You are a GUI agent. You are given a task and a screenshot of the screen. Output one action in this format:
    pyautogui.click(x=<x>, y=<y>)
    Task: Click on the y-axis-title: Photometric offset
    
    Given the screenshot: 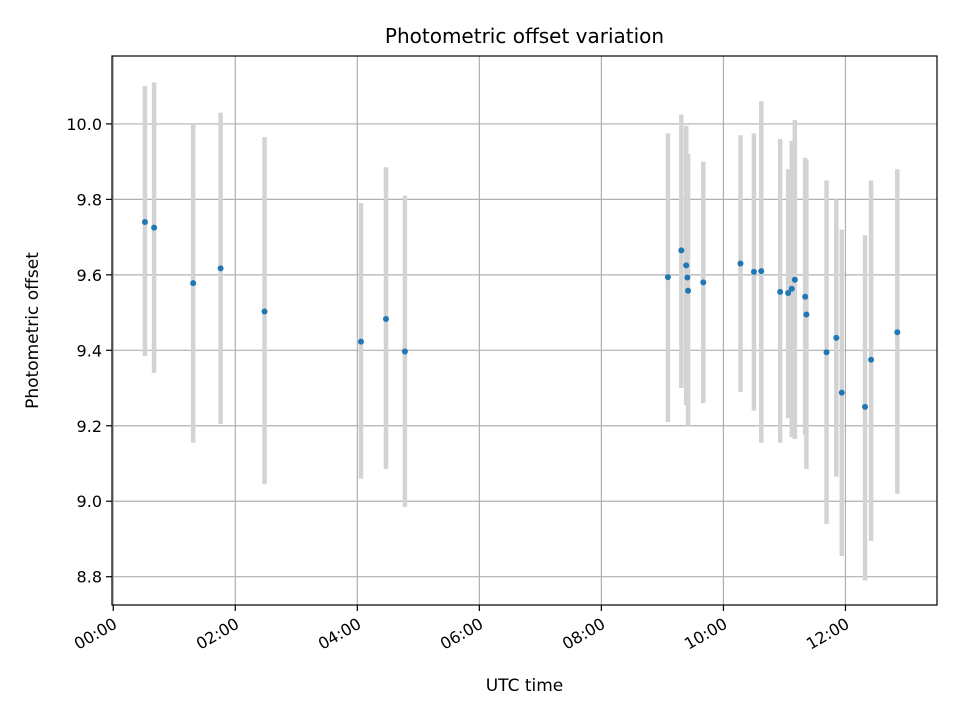 What is the action you would take?
    pyautogui.click(x=33, y=330)
    